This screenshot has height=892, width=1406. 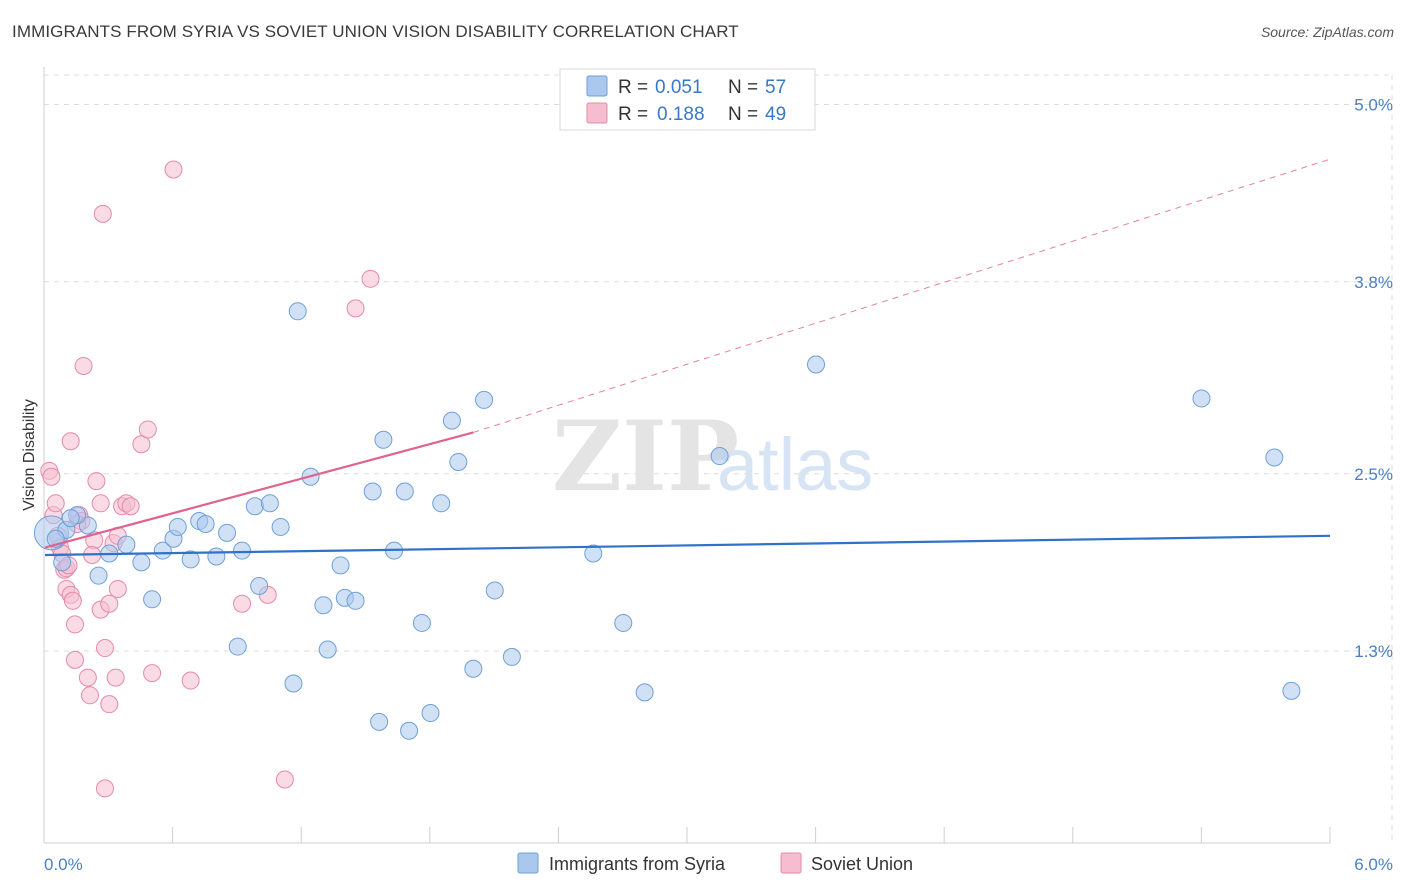 I want to click on soviet-n-label: N =, so click(x=743, y=114).